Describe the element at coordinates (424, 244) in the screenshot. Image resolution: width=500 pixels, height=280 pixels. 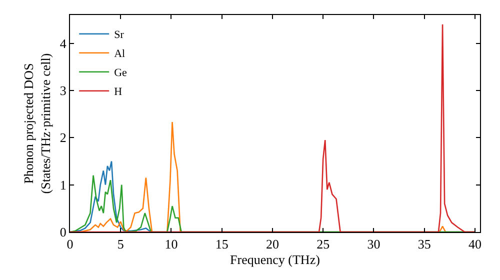
I see `x-tick-label: 35` at that location.